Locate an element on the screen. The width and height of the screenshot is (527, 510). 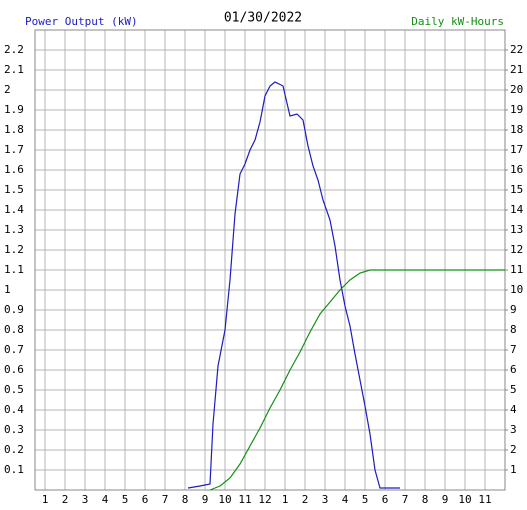
y2-tick-label: 22 is located at coordinates (516, 49).